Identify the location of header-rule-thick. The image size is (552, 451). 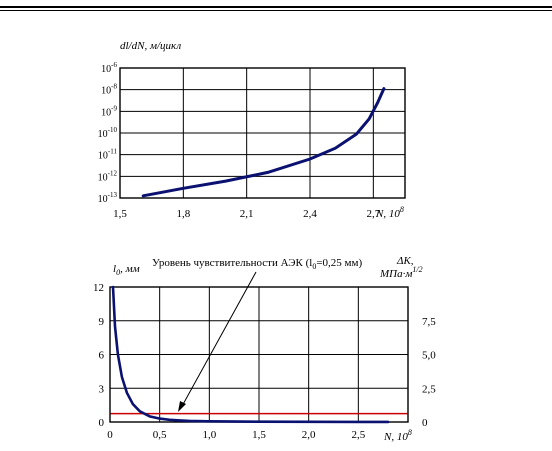
(276, 7).